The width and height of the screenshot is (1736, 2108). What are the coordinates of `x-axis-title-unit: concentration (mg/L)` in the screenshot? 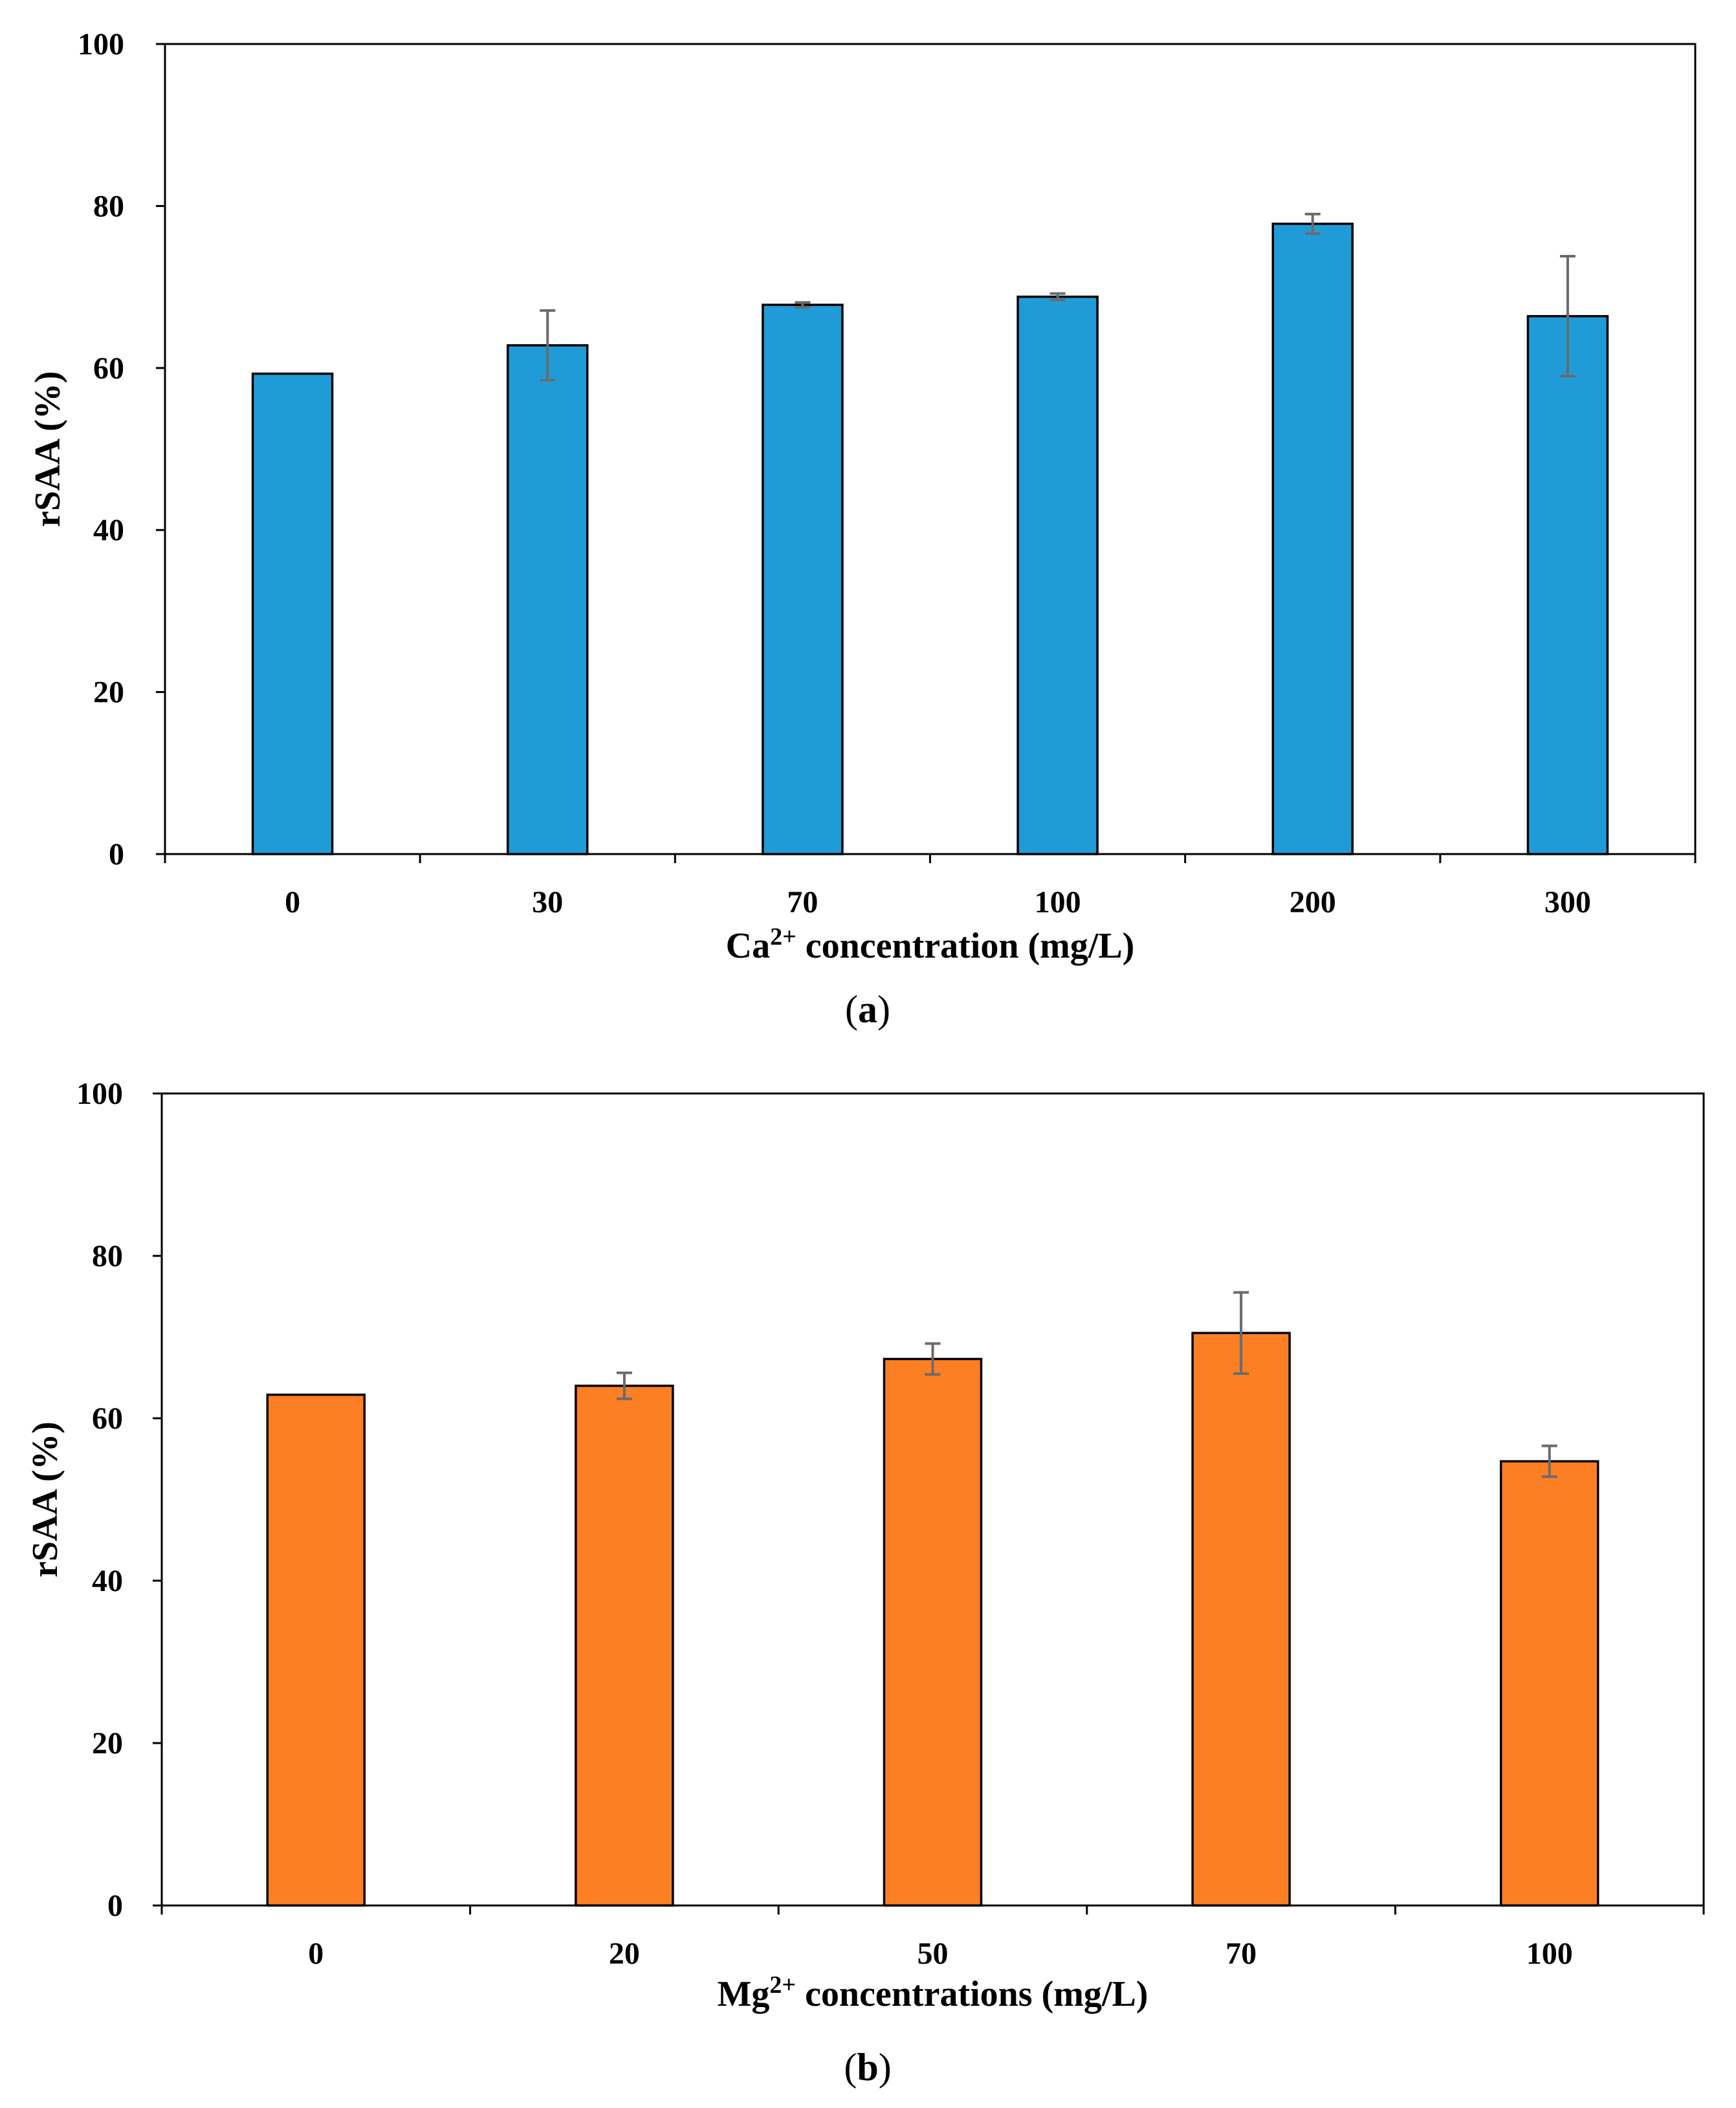 It's located at (966, 946).